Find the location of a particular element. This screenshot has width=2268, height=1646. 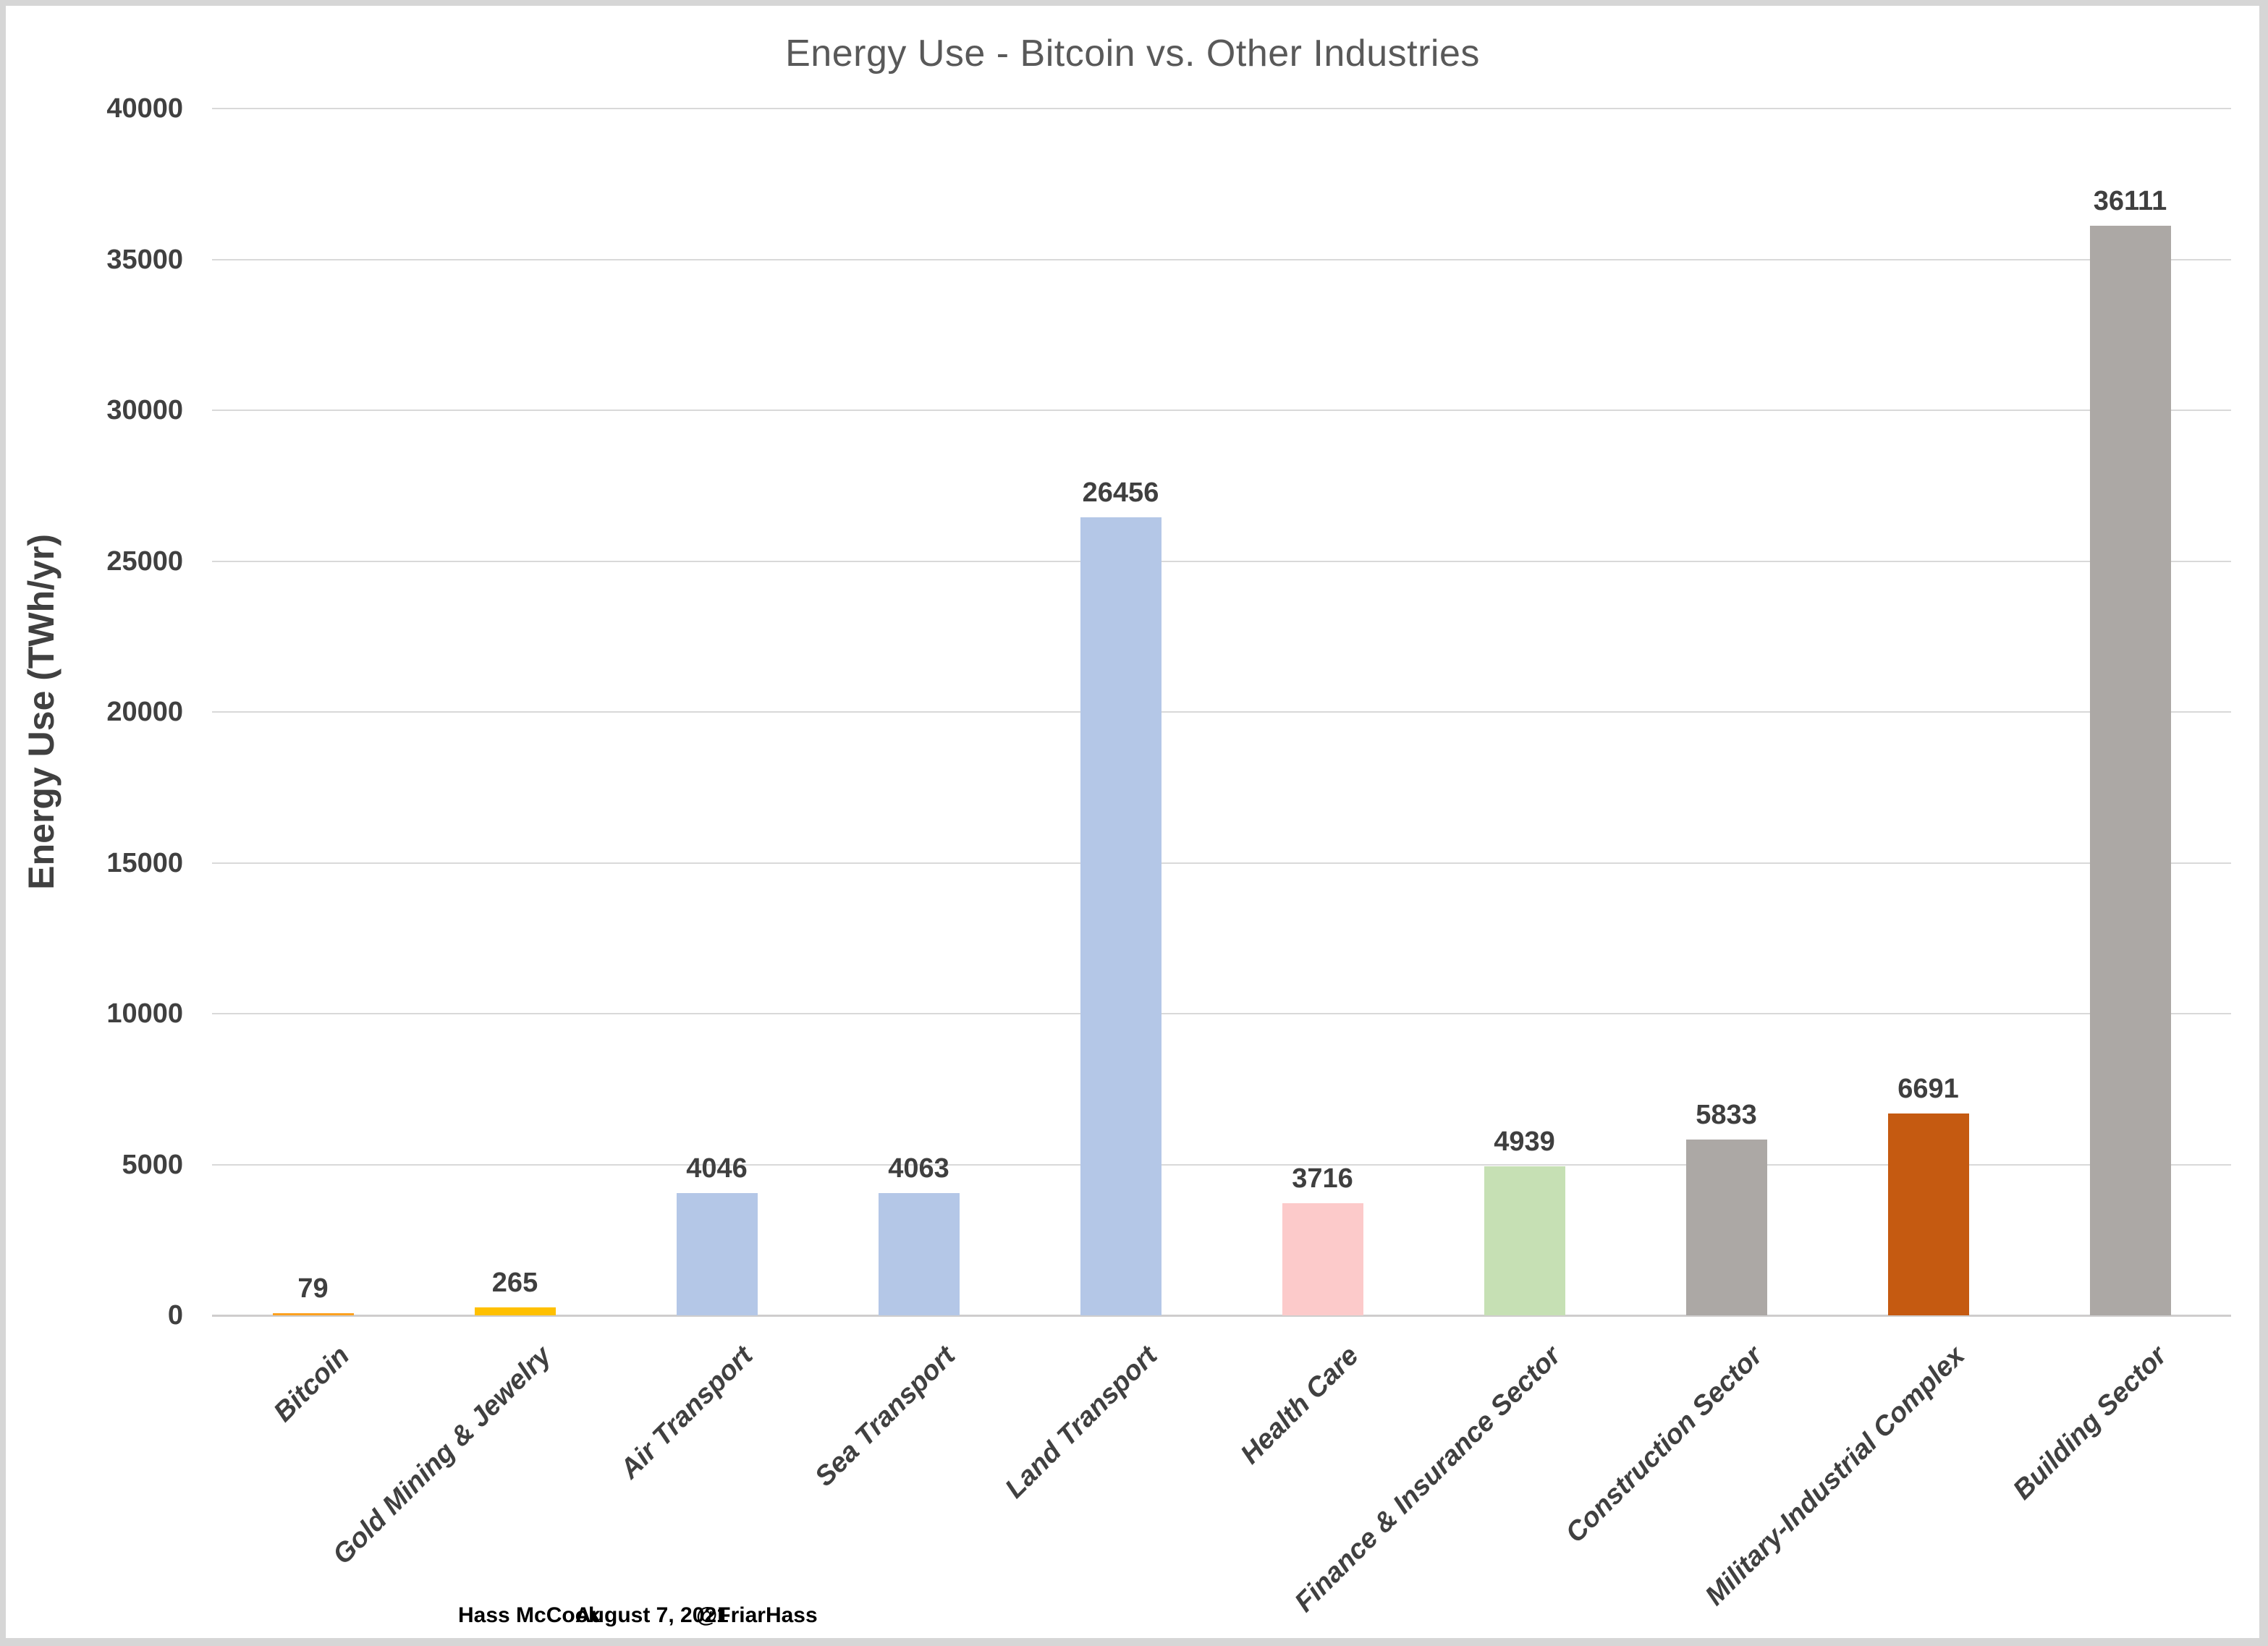

y-tick-label-40000: 40000 is located at coordinates (144, 108).